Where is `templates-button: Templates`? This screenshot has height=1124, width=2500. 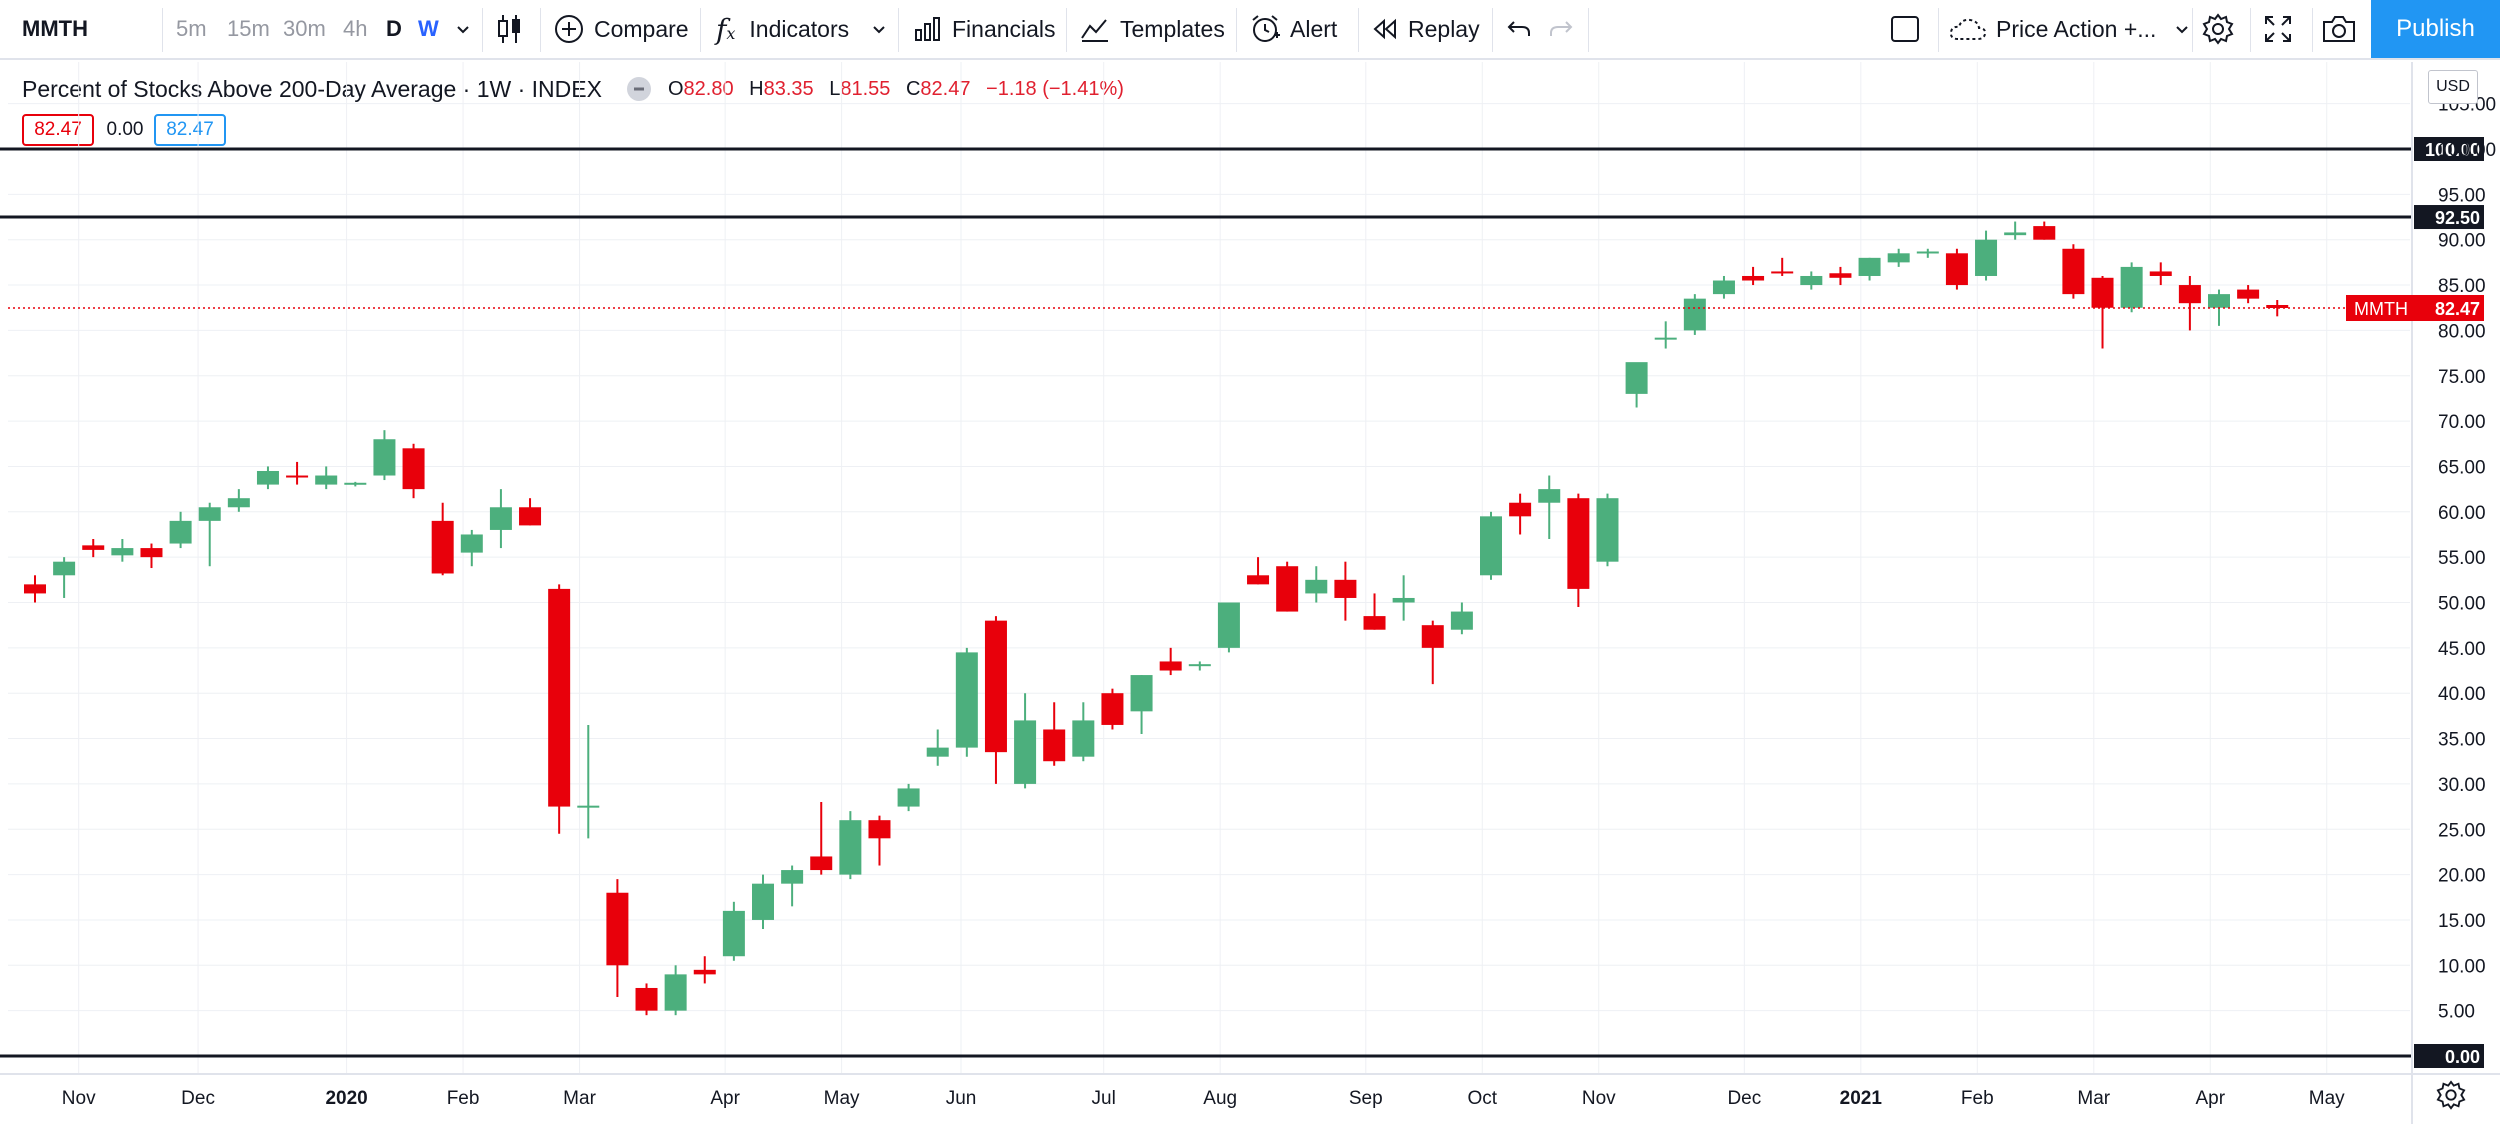
templates-button: Templates is located at coordinates (1152, 29).